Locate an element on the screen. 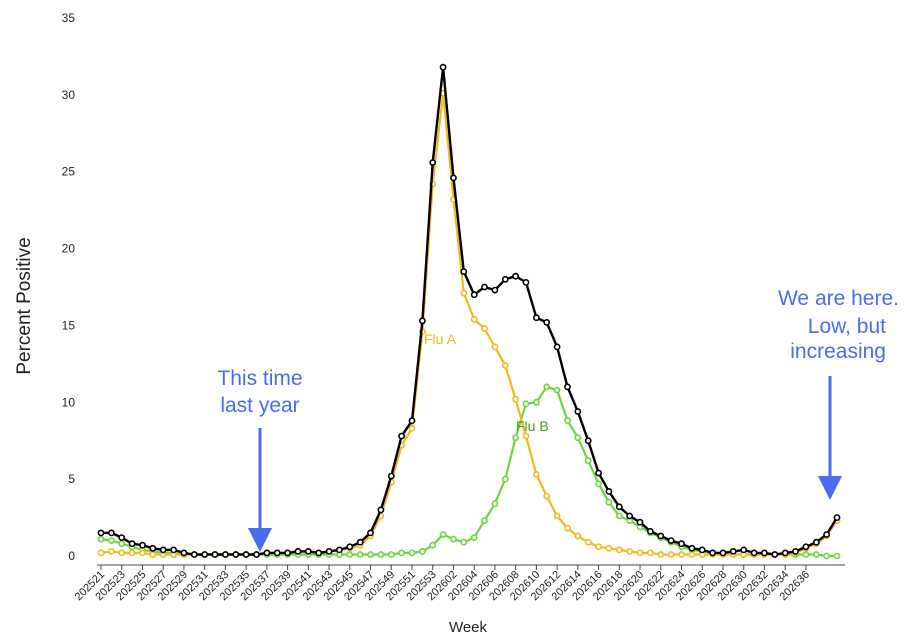 The image size is (924, 641). annotation-this-time-last-year: This time last year is located at coordinates (260, 459).